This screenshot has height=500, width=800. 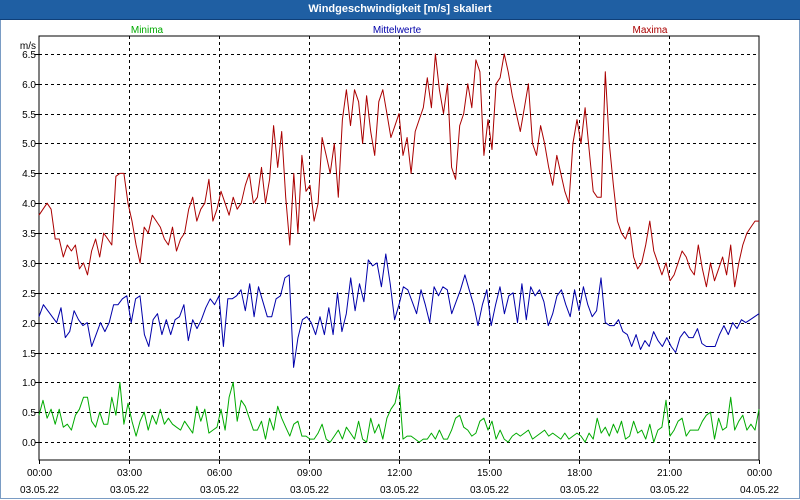 I want to click on y-tick-label: 2.5, so click(x=29, y=294).